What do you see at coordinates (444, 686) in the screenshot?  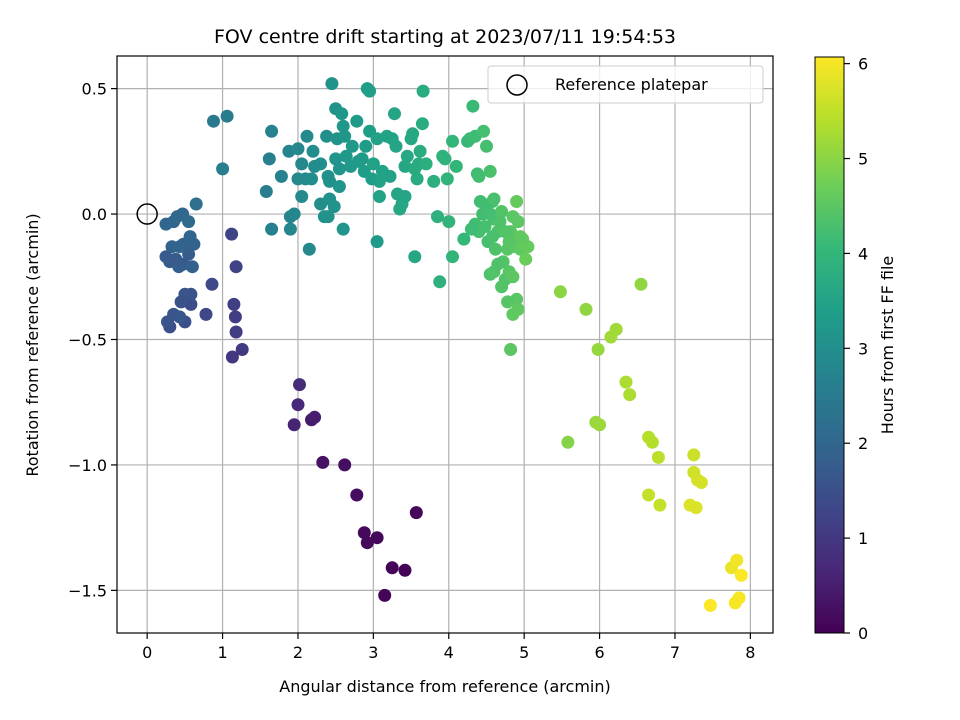 I see `x-axis-label: Angular distance from reference (arcmin)` at bounding box center [444, 686].